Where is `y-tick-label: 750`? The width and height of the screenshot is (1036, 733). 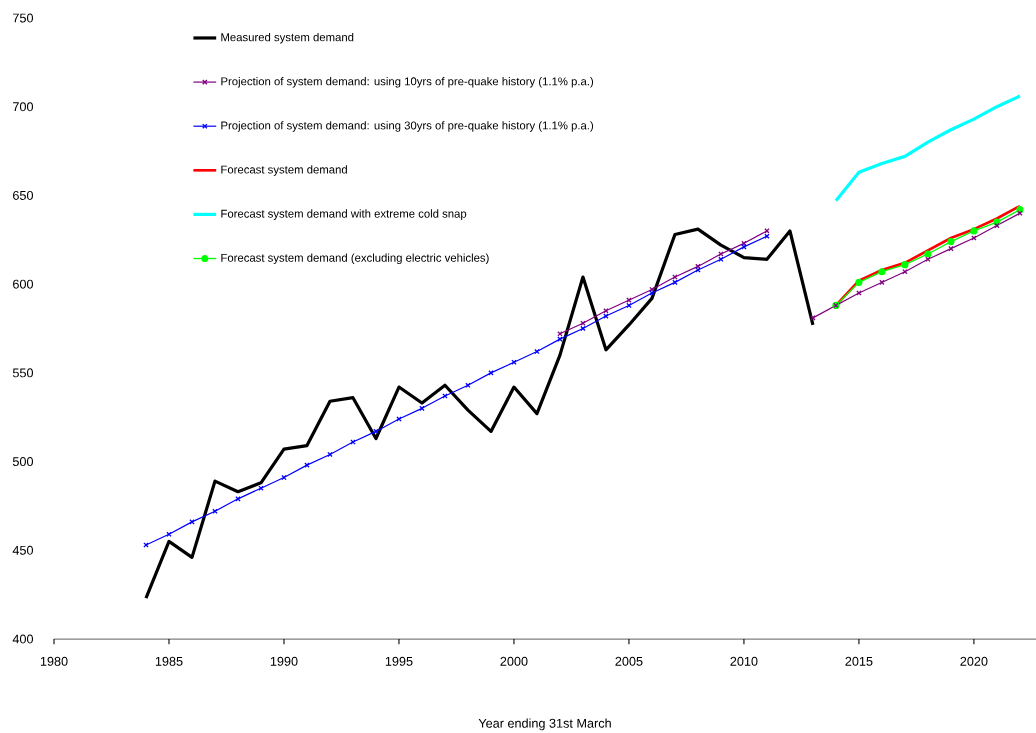
y-tick-label: 750 is located at coordinates (23, 18).